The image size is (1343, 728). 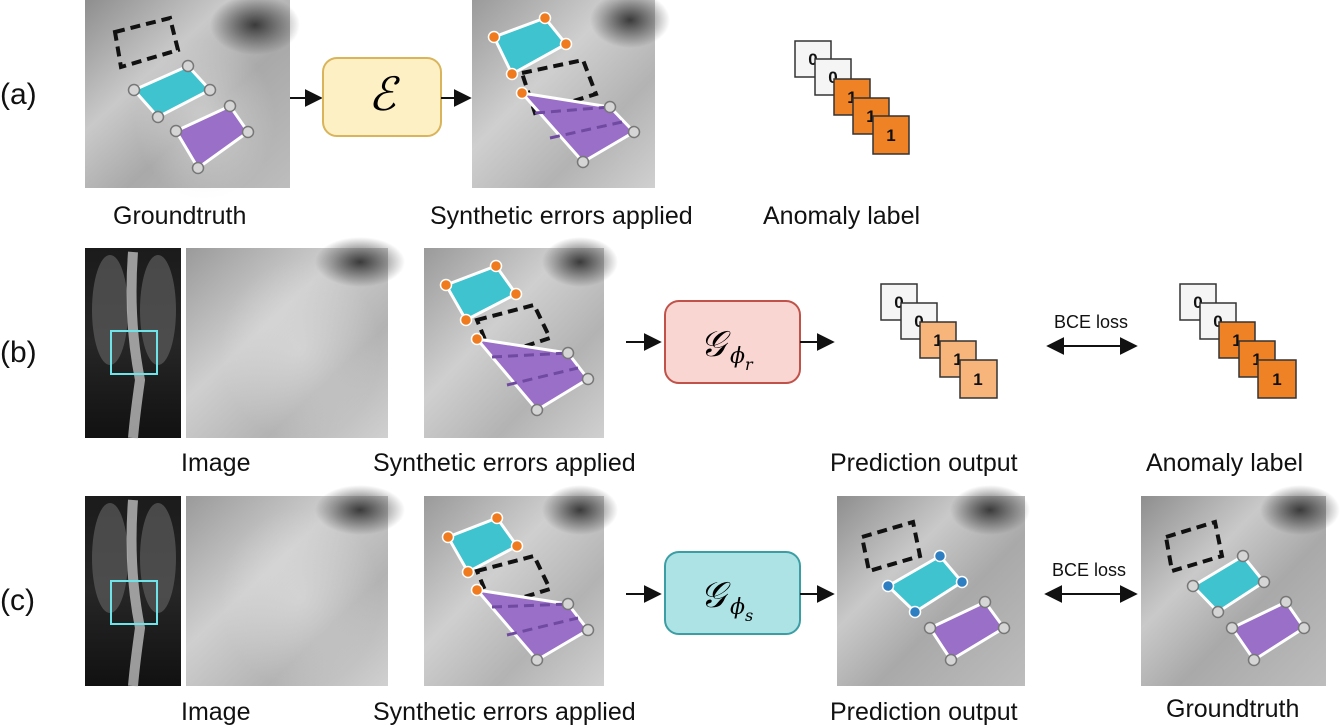 I want to click on groundtruth-crop-a, so click(x=192, y=100).